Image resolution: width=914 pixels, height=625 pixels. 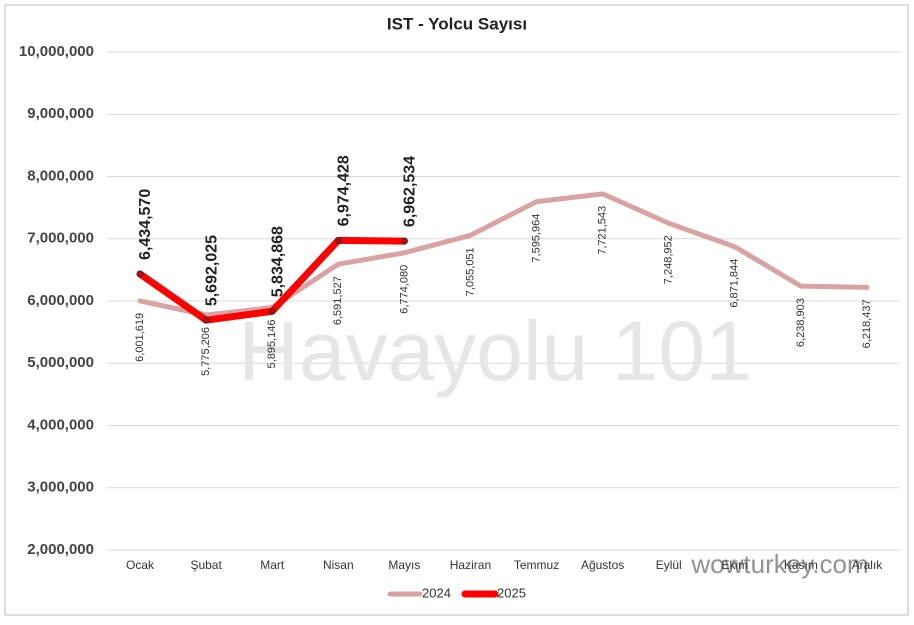 What do you see at coordinates (603, 230) in the screenshot?
I see `data-label: 7,721,543` at bounding box center [603, 230].